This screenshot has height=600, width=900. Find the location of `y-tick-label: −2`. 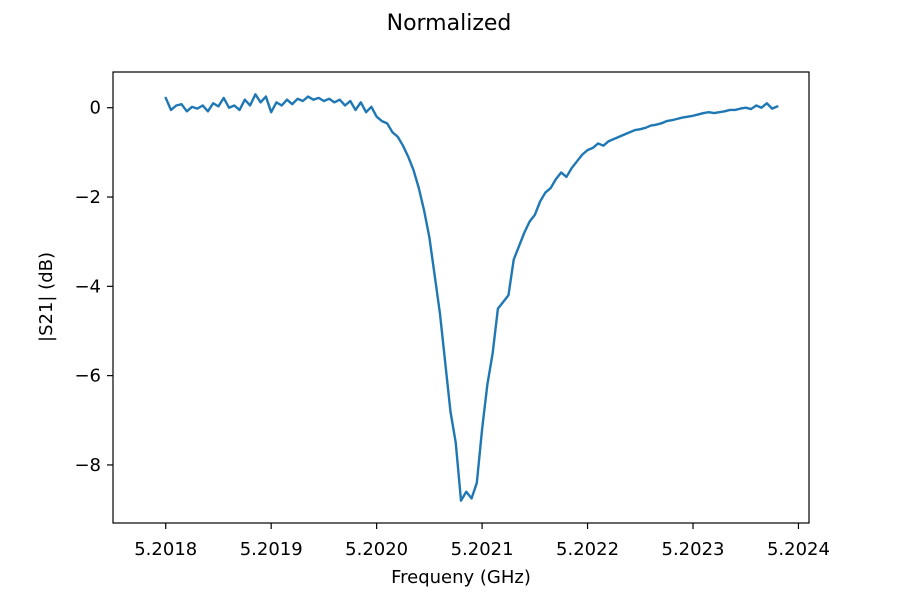

y-tick-label: −2 is located at coordinates (87, 197).